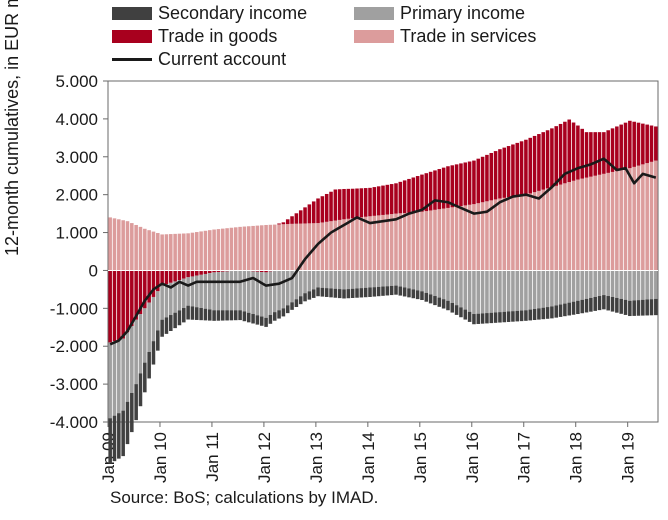 The width and height of the screenshot is (668, 520). Describe the element at coordinates (218, 35) in the screenshot. I see `legend-label-trade-in-goods: Trade in goods` at that location.